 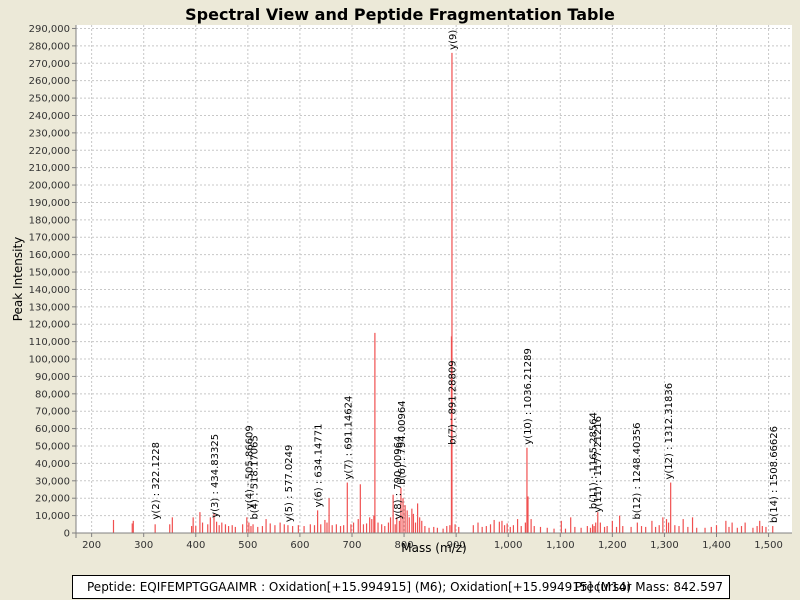 I want to click on y-tick-label: 160,000, so click(x=49, y=255).